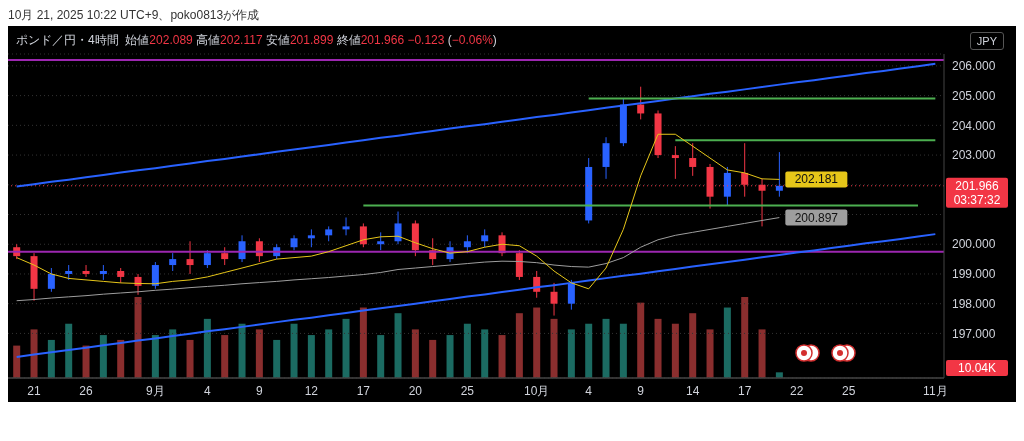  I want to click on x-tick-label: 11月, so click(935, 390).